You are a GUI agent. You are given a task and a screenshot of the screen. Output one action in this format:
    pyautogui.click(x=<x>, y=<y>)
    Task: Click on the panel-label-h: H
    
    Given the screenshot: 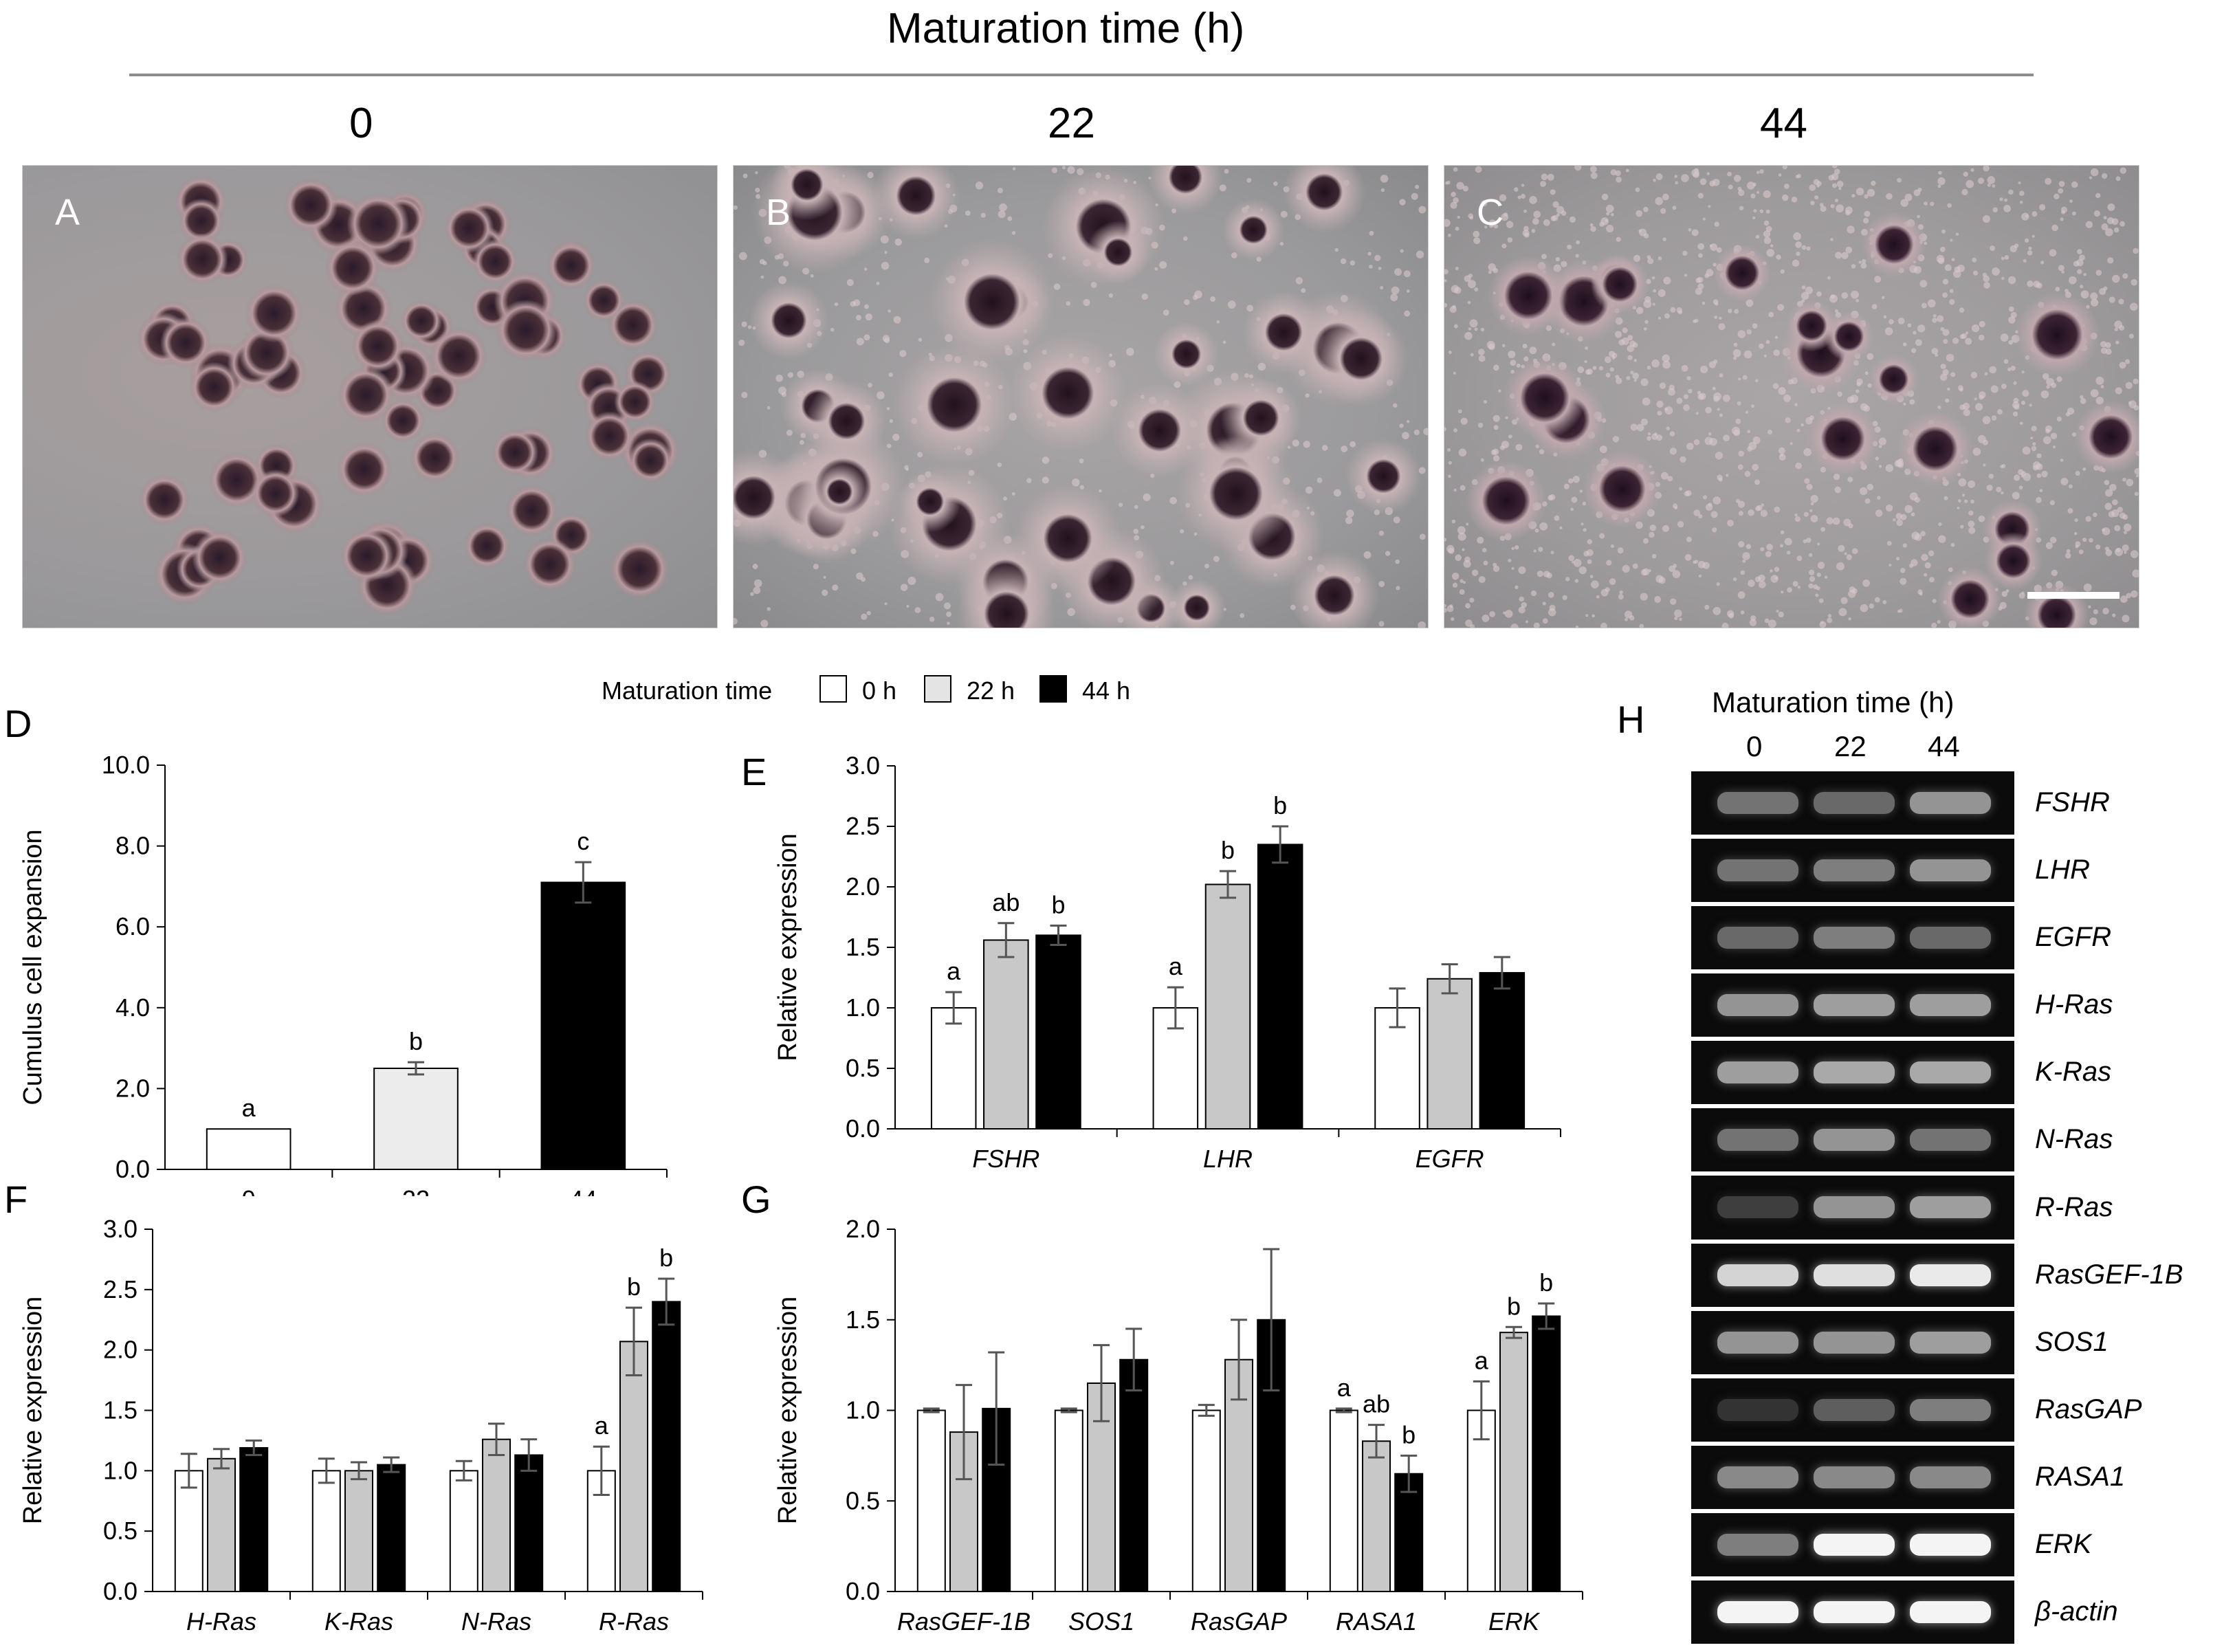 What is the action you would take?
    pyautogui.click(x=1631, y=720)
    